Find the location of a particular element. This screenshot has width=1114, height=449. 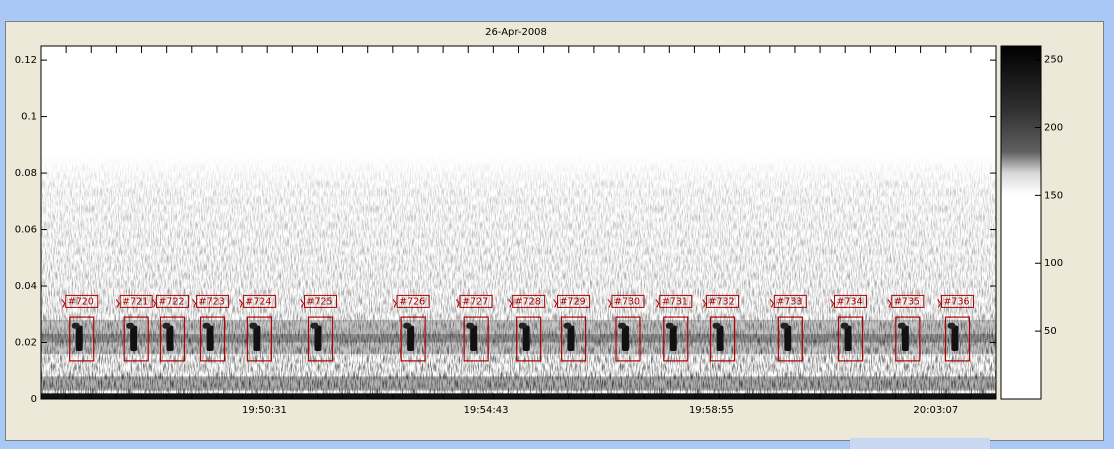

detection-label: #722 is located at coordinates (171, 301).